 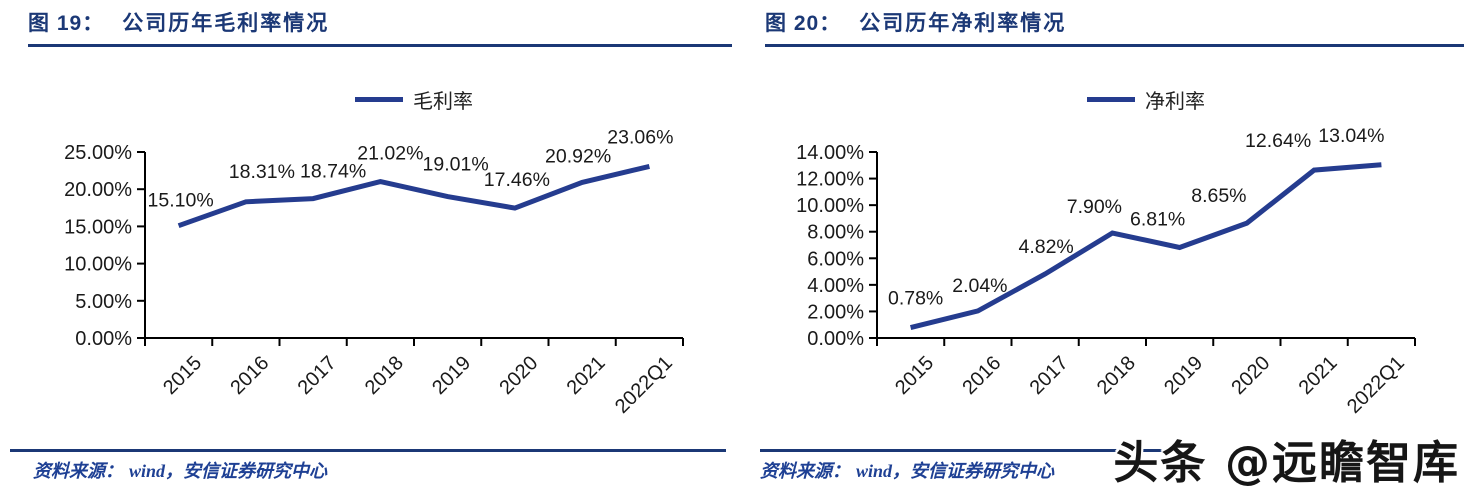 I want to click on watermark-text: 头条 @远瞻智库, so click(x=1286, y=462).